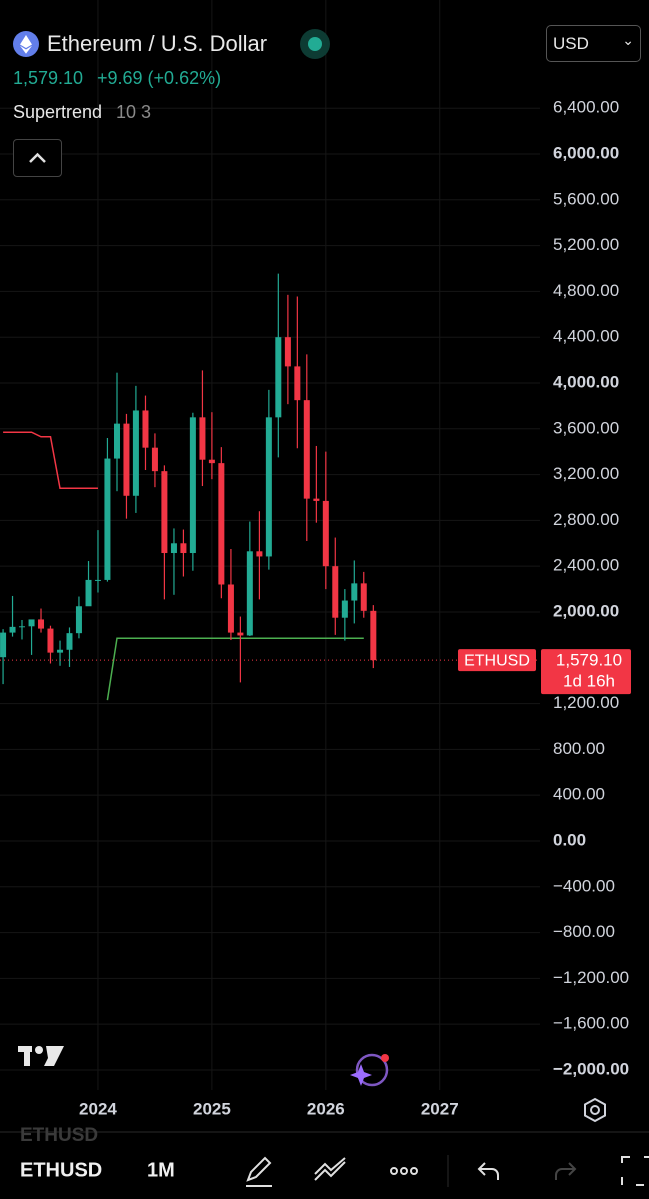 The width and height of the screenshot is (649, 1199). Describe the element at coordinates (579, 794) in the screenshot. I see `y-tick-label: 400.00` at that location.